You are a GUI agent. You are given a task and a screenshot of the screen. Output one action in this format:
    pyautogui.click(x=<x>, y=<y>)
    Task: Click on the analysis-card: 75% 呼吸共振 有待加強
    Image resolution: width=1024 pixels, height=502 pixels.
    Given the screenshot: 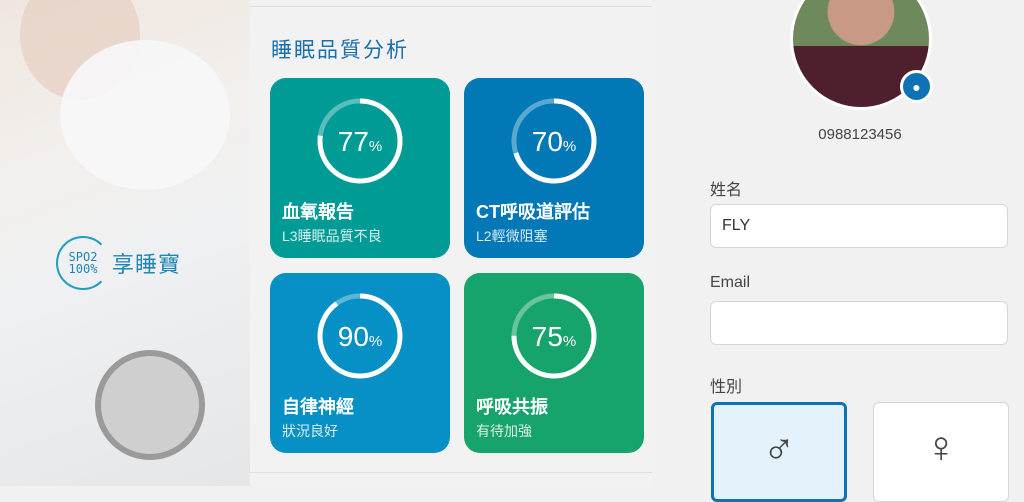 What is the action you would take?
    pyautogui.click(x=554, y=363)
    